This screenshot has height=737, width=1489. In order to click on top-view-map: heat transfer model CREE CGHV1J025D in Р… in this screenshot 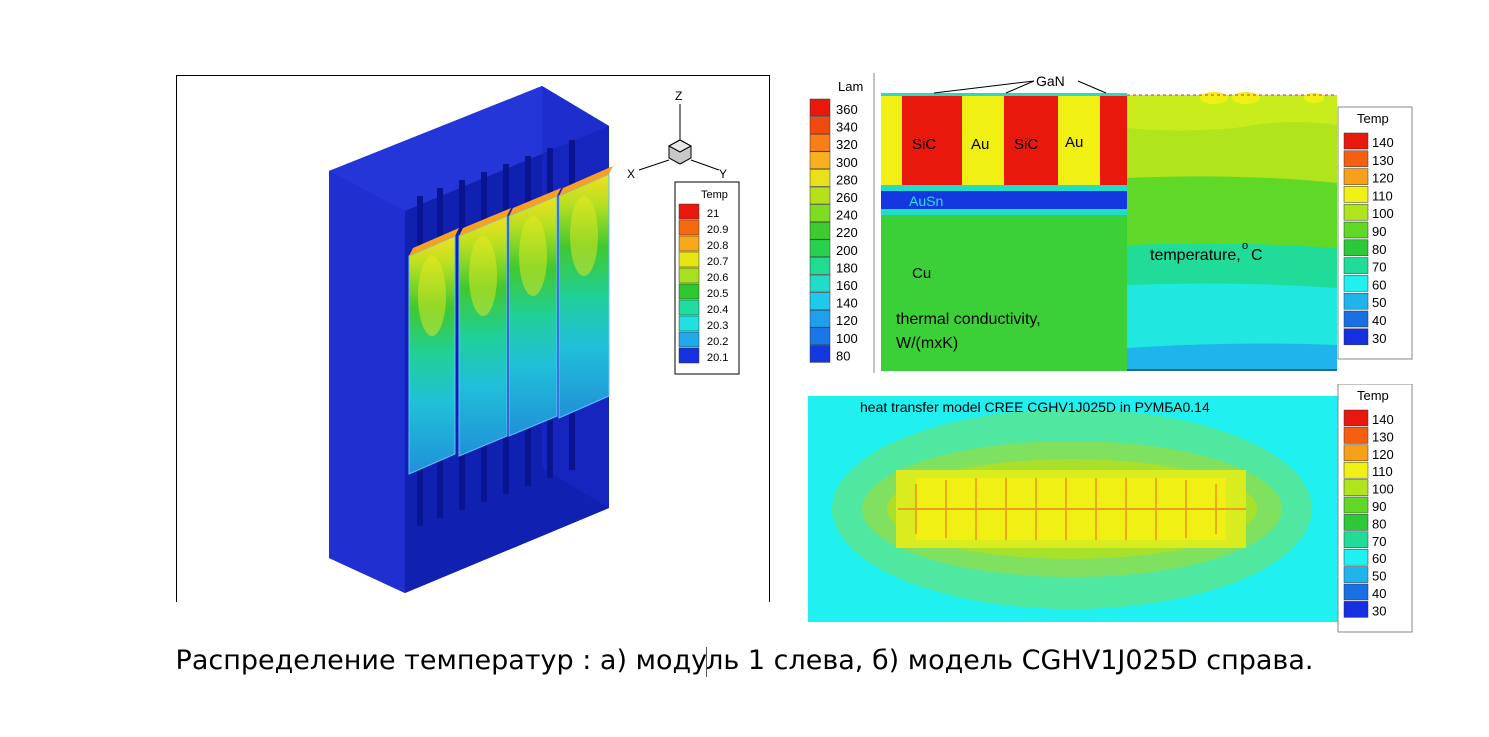, I will do `click(1110, 508)`.